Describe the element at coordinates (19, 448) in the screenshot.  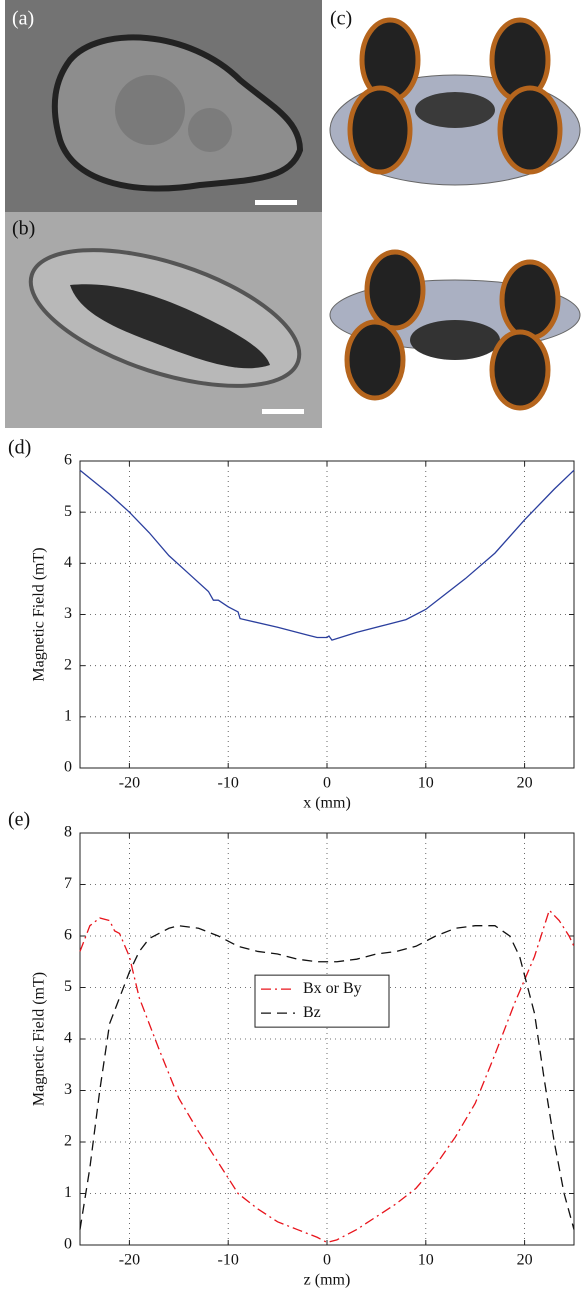
I see `panel-label: (d)` at that location.